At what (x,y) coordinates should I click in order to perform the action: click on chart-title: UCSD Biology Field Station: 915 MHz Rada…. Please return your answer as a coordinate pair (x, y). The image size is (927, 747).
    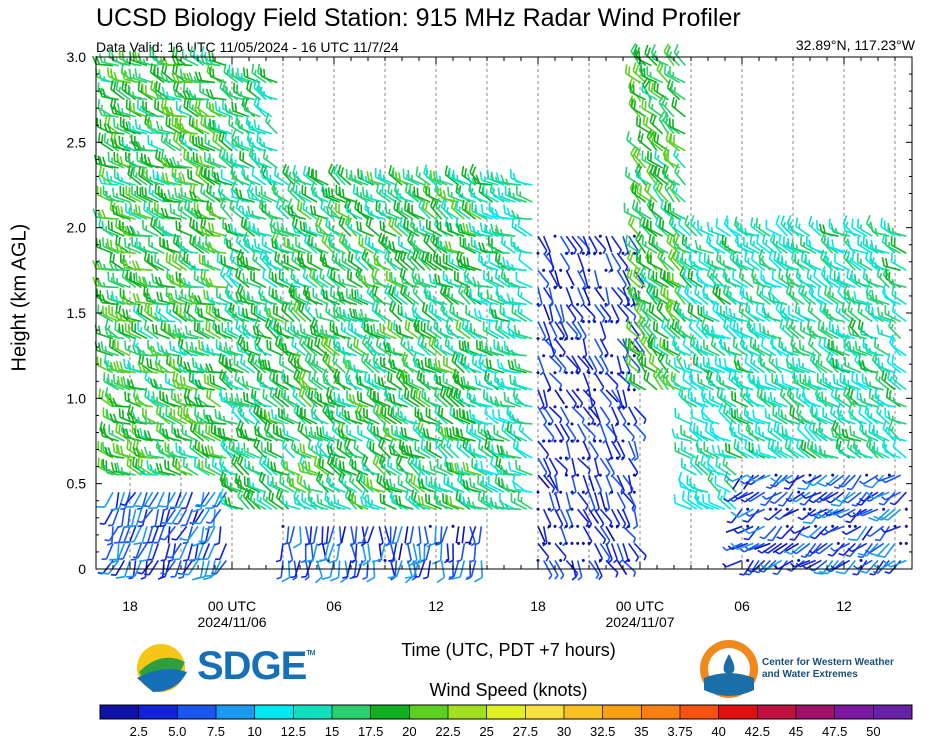
    Looking at the image, I should click on (418, 18).